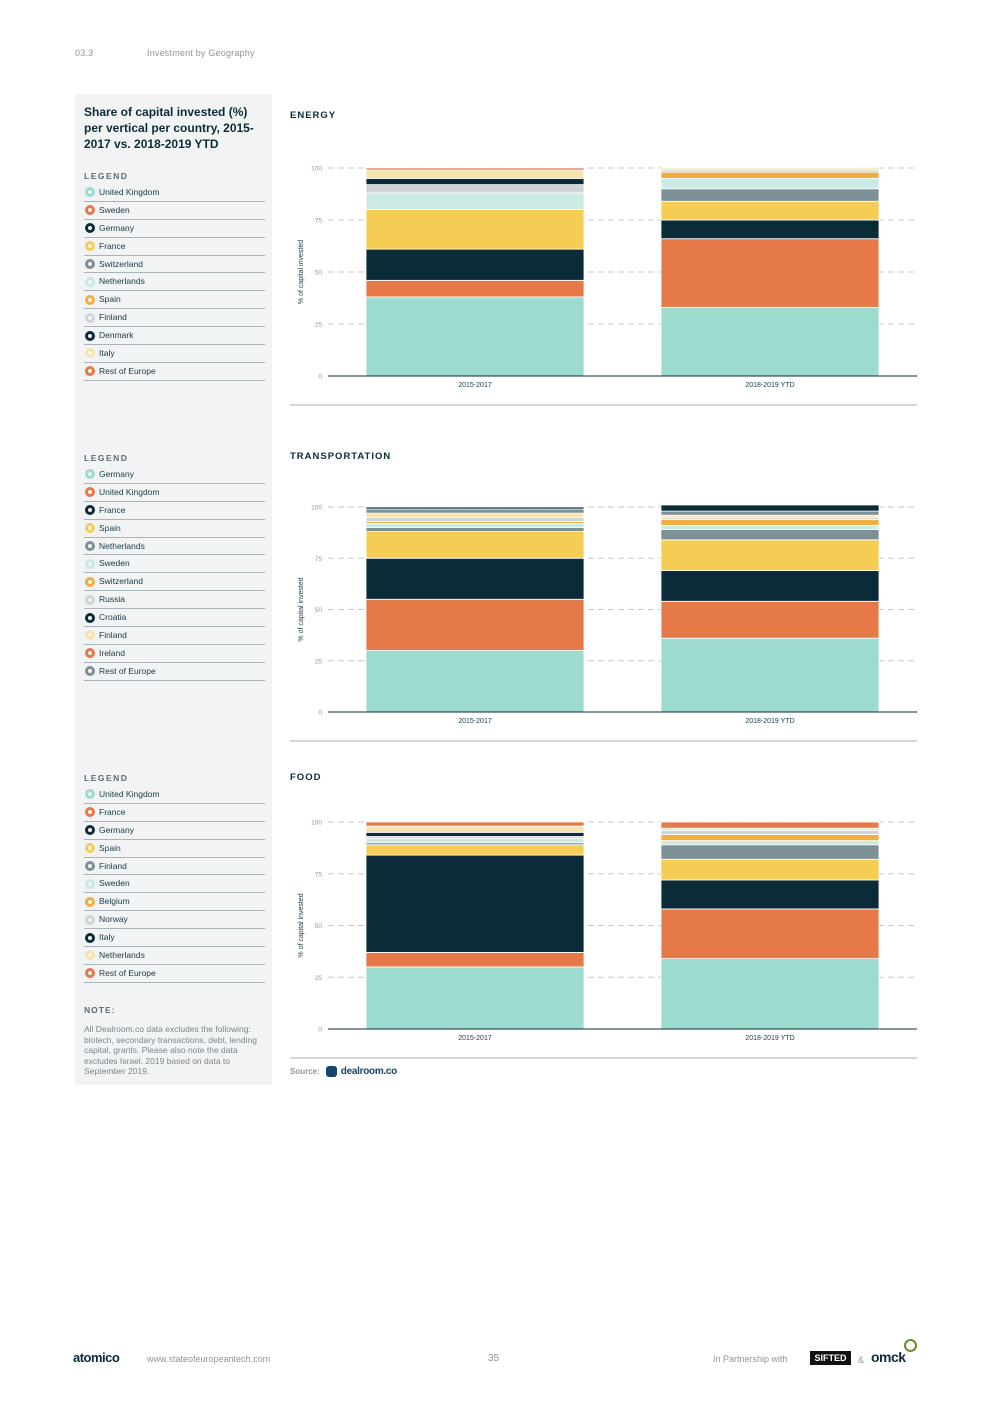  Describe the element at coordinates (127, 370) in the screenshot. I see `legend-label: Rest of Europe` at that location.